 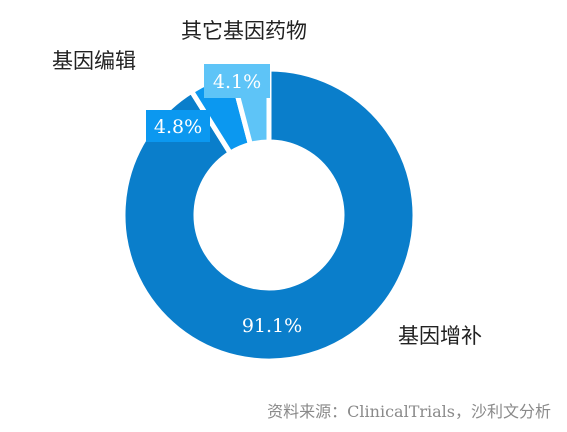 I want to click on slice-value-label-other: 4.1%, so click(x=237, y=82).